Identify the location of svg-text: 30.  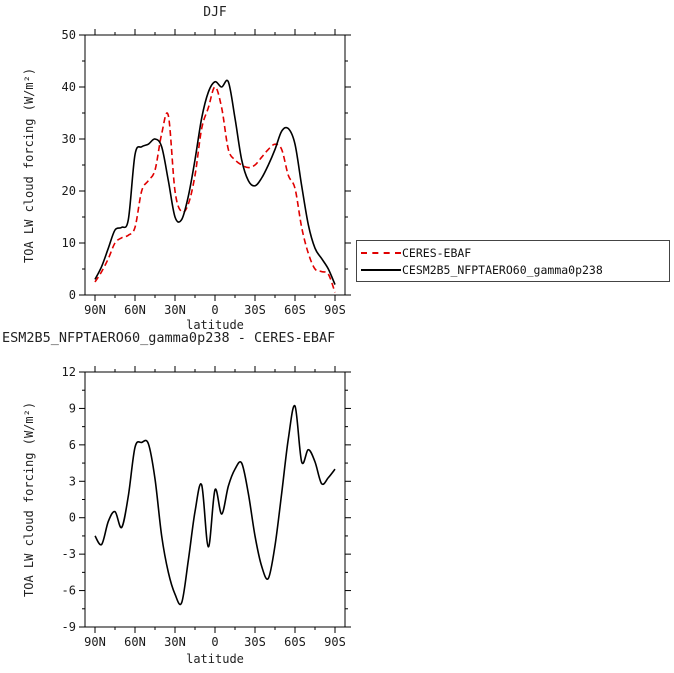
(69, 139).